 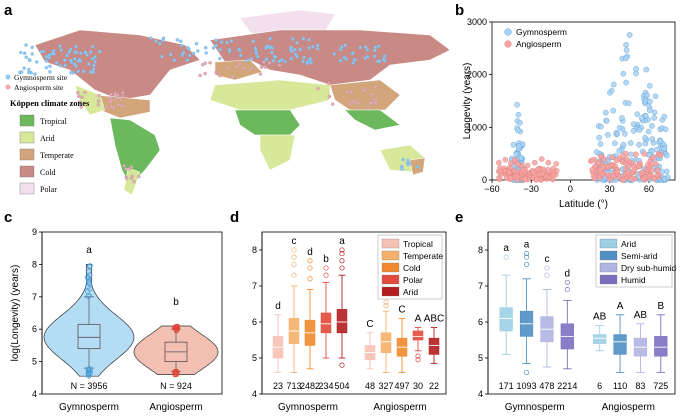 What do you see at coordinates (570, 189) in the screenshot?
I see `x-tick-label: 0` at bounding box center [570, 189].